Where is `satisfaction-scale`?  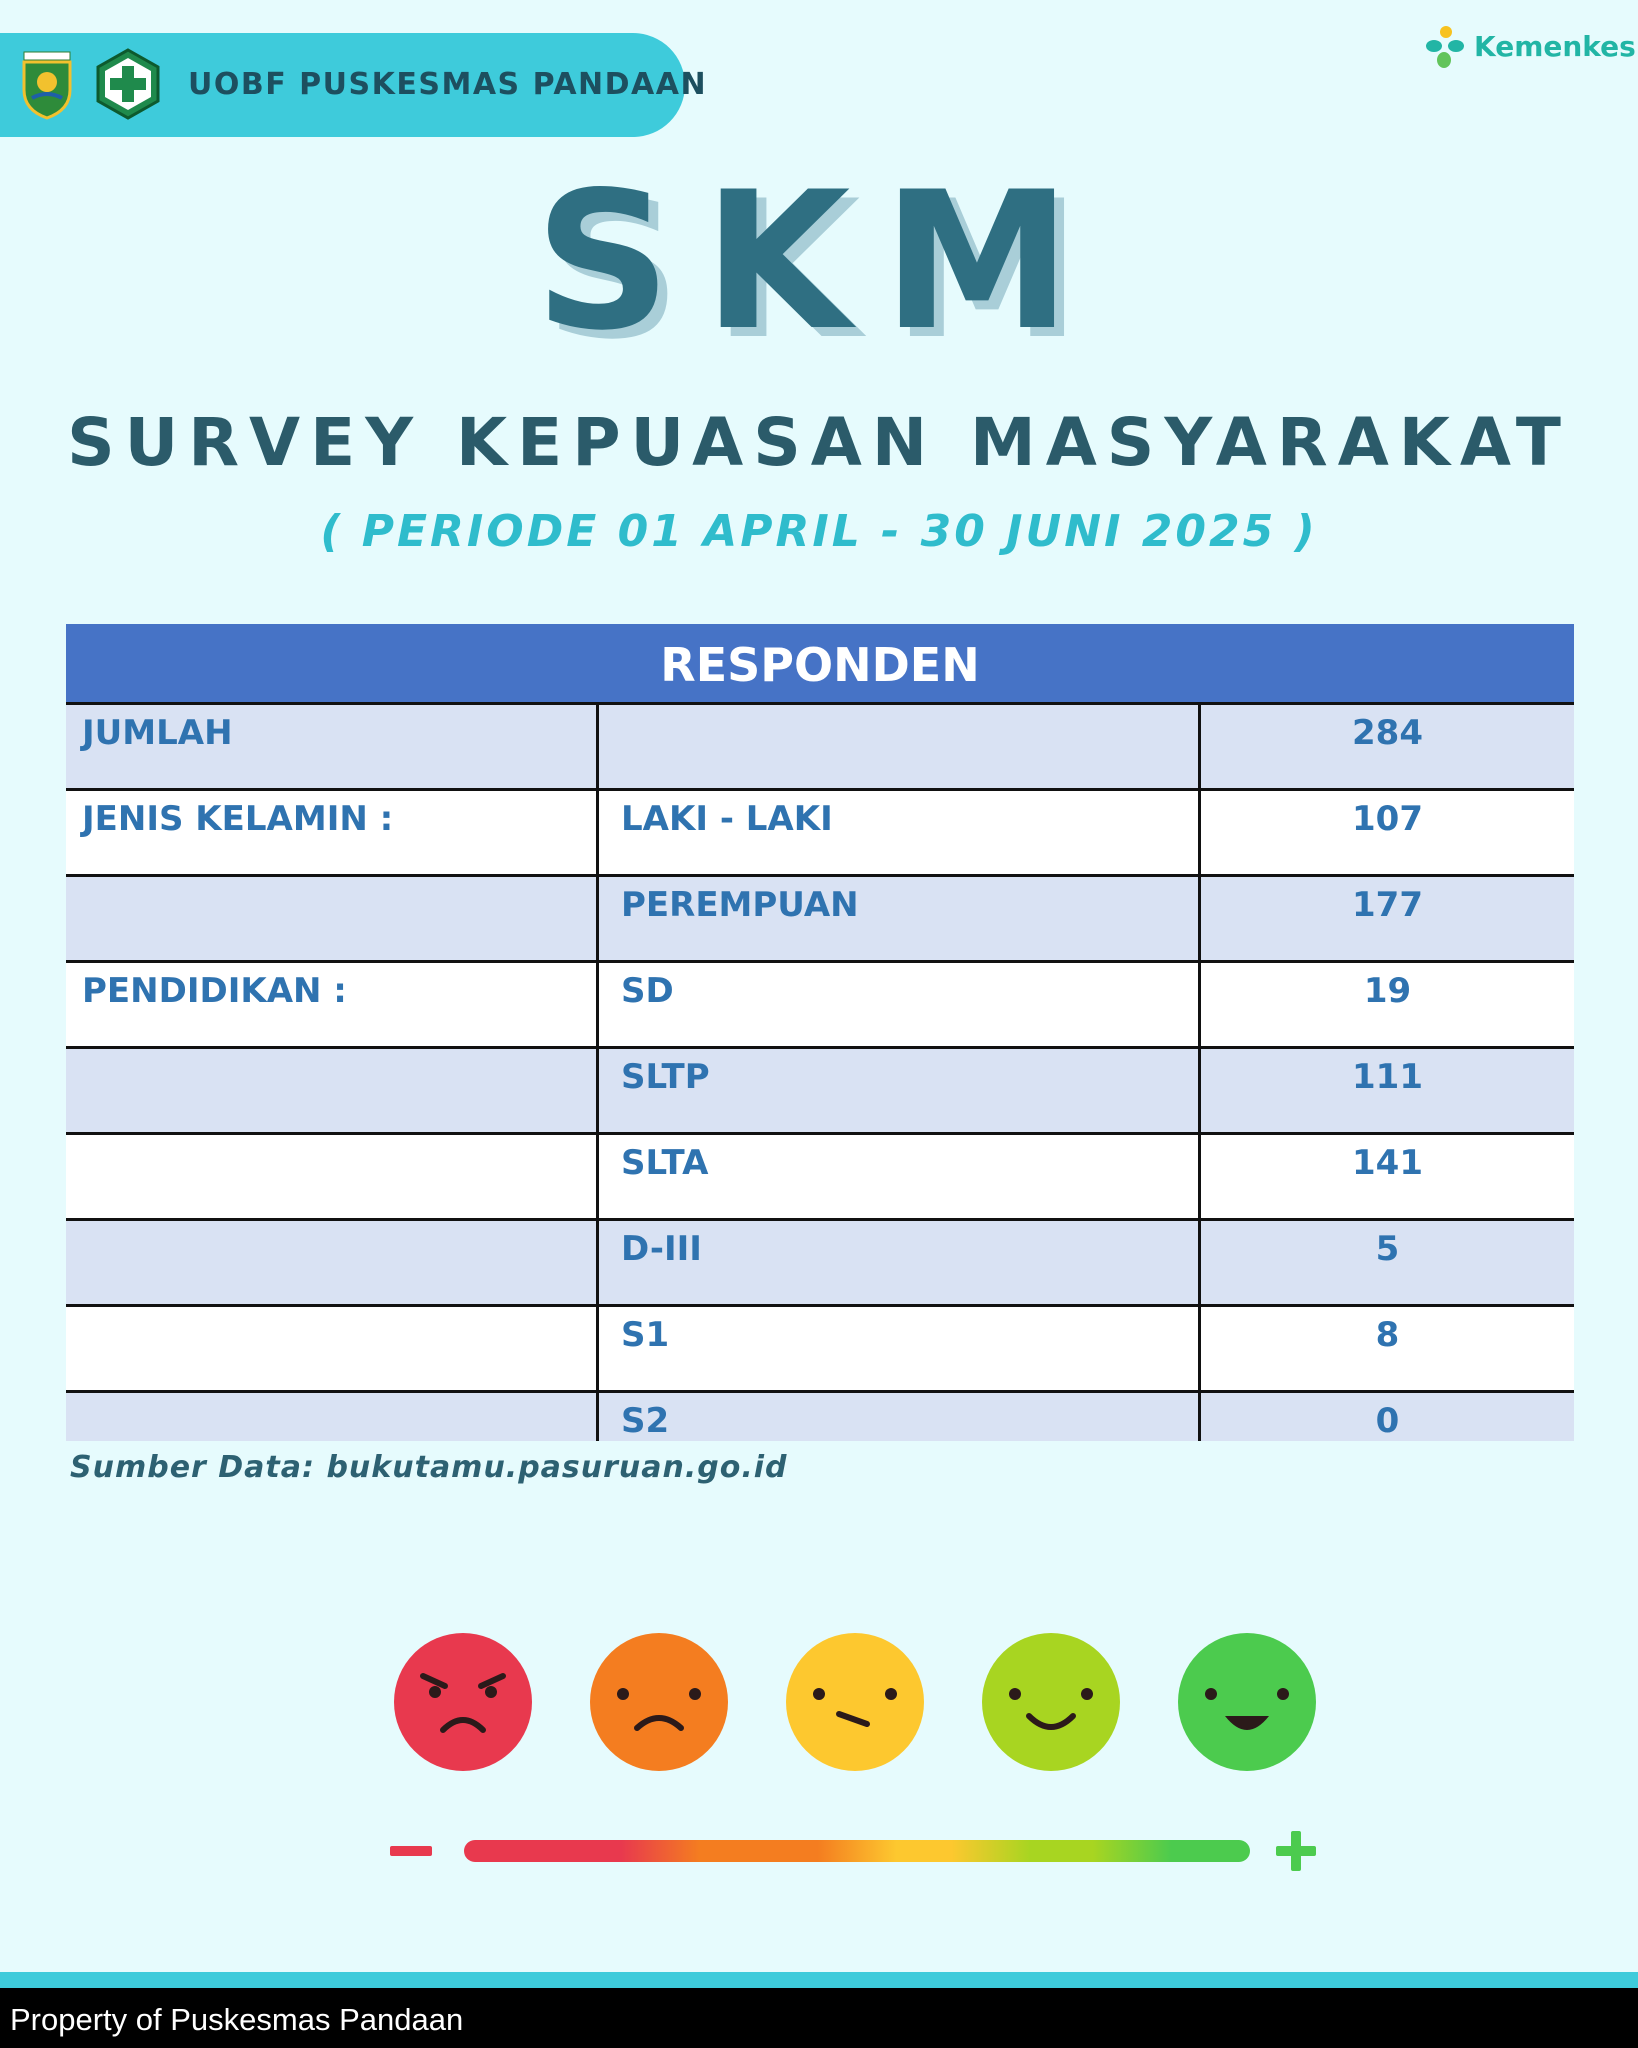 satisfaction-scale is located at coordinates (853, 1851).